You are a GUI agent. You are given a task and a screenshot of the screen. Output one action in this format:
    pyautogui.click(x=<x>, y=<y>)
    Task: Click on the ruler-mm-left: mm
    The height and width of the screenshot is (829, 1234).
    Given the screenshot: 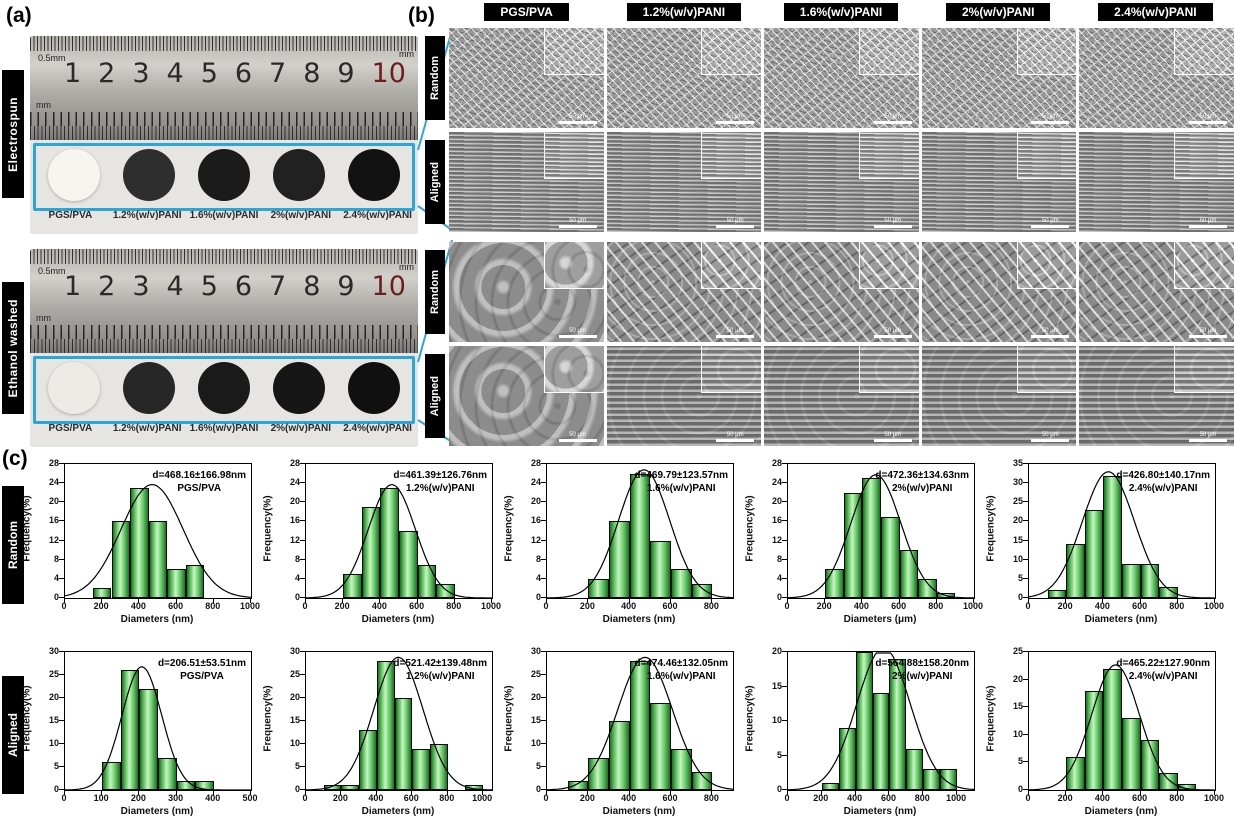 What is the action you would take?
    pyautogui.click(x=43, y=105)
    